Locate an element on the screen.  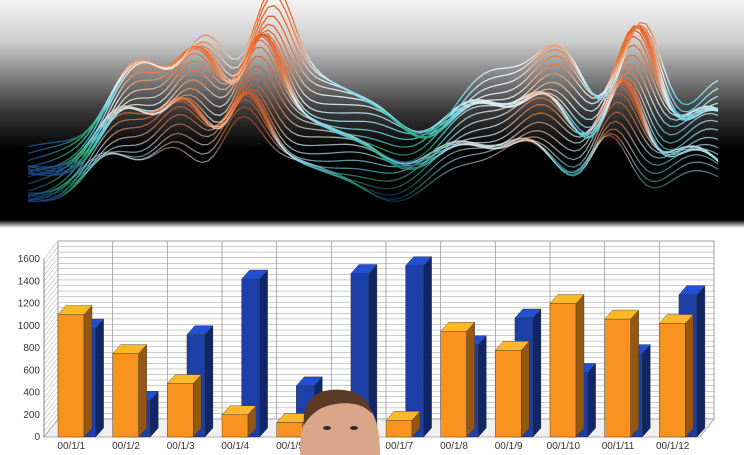
x-tick-label: 00/1/9 is located at coordinates (509, 446).